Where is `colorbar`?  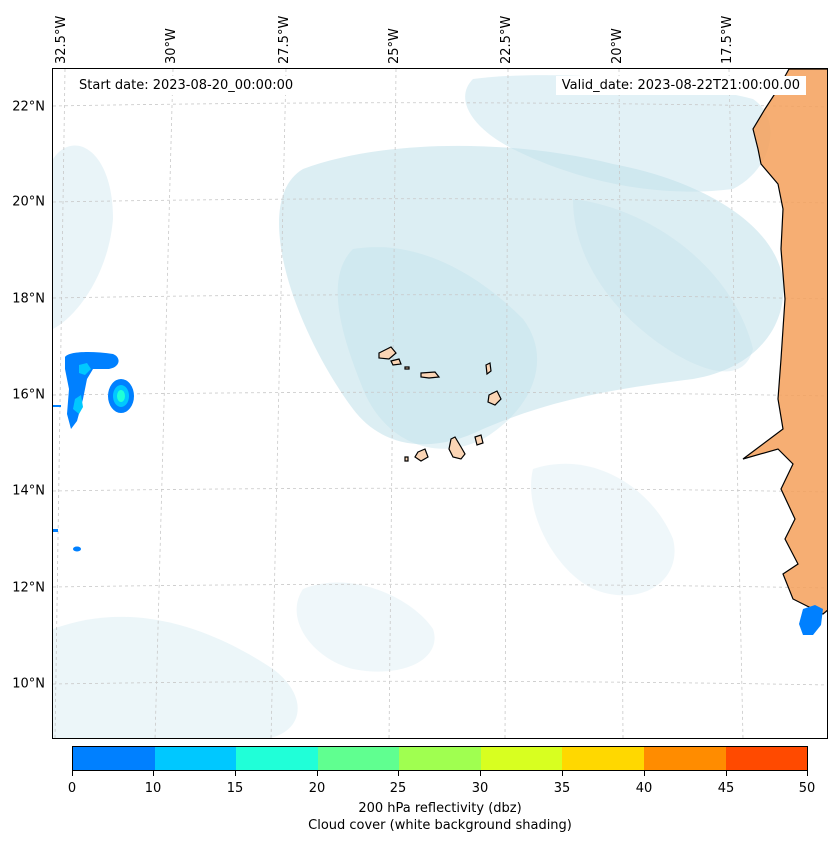 colorbar is located at coordinates (440, 758).